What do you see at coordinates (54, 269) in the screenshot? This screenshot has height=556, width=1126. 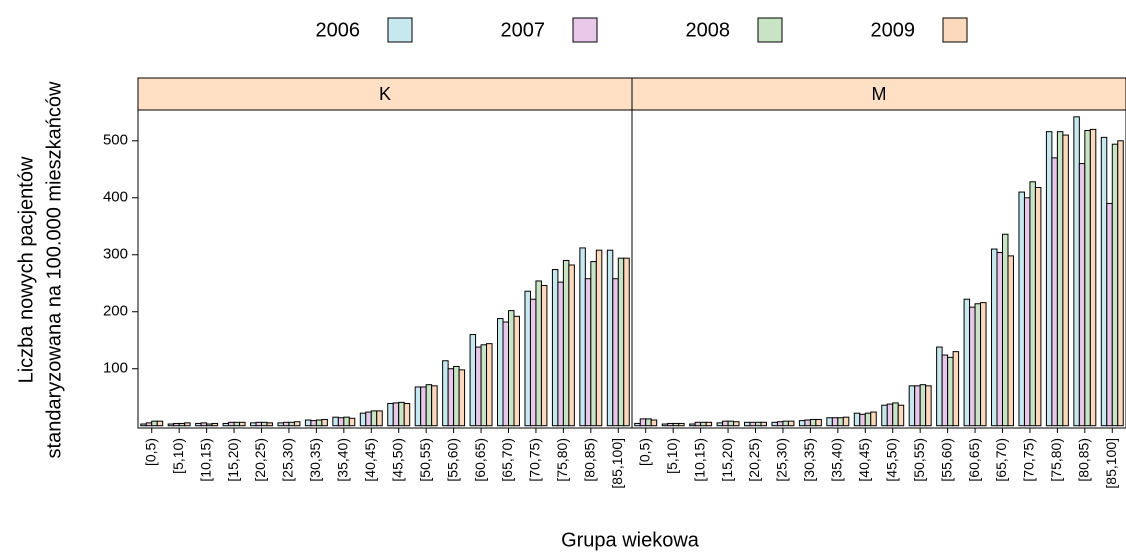 I see `y-axis-label: standaryzowana na 100.000 mieszkańców` at bounding box center [54, 269].